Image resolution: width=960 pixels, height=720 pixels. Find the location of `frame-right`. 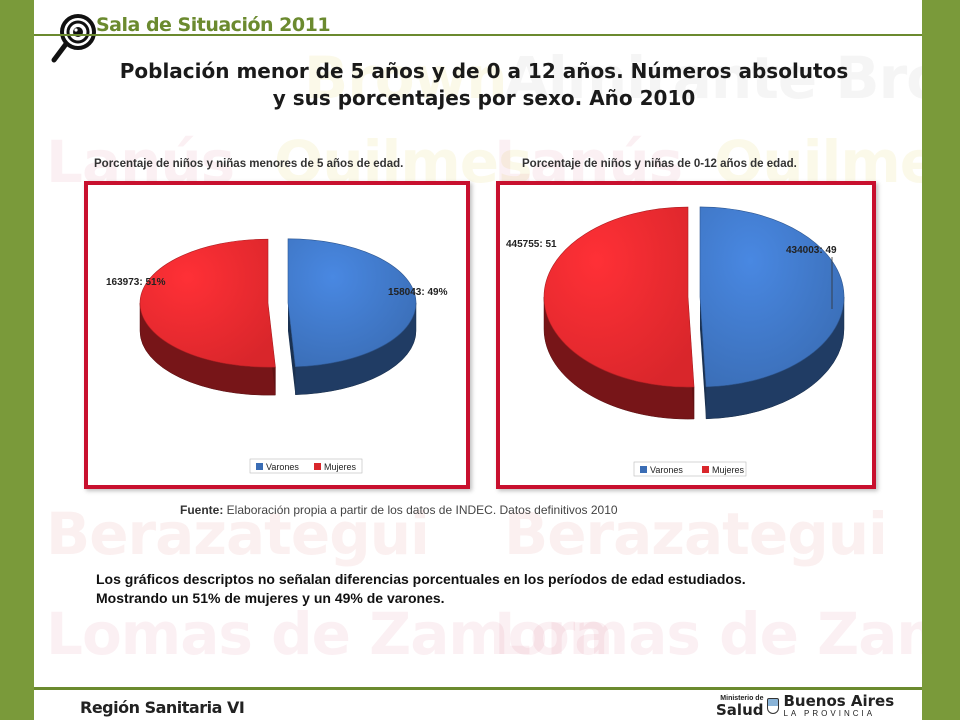

frame-right is located at coordinates (941, 360).